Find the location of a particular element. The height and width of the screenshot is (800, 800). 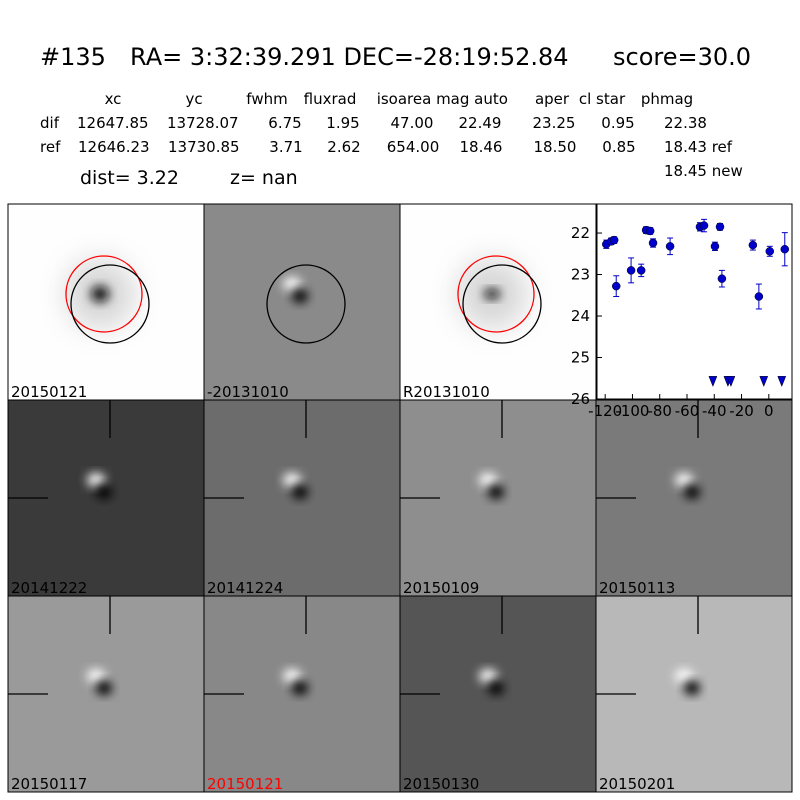

image-panel: 20141224 is located at coordinates (302, 498).